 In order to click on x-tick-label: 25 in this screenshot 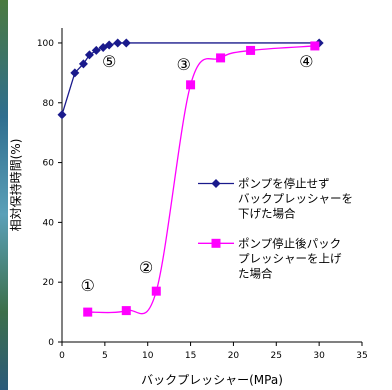, I will do `click(276, 356)`.